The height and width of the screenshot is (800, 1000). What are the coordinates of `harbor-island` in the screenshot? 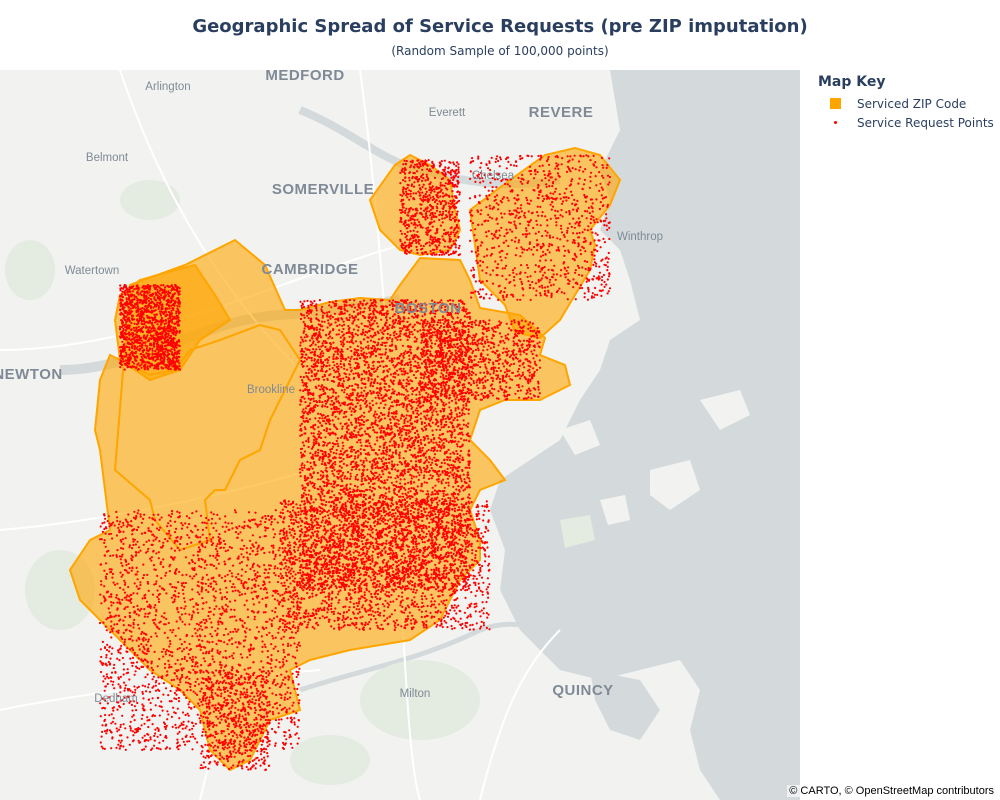 It's located at (615, 510).